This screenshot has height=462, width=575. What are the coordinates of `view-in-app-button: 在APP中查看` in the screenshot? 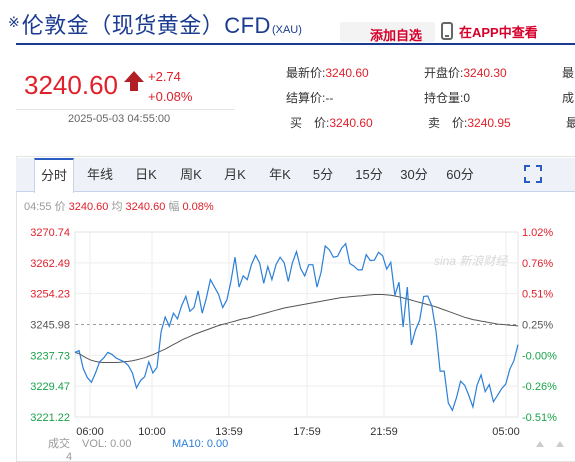 It's located at (489, 31).